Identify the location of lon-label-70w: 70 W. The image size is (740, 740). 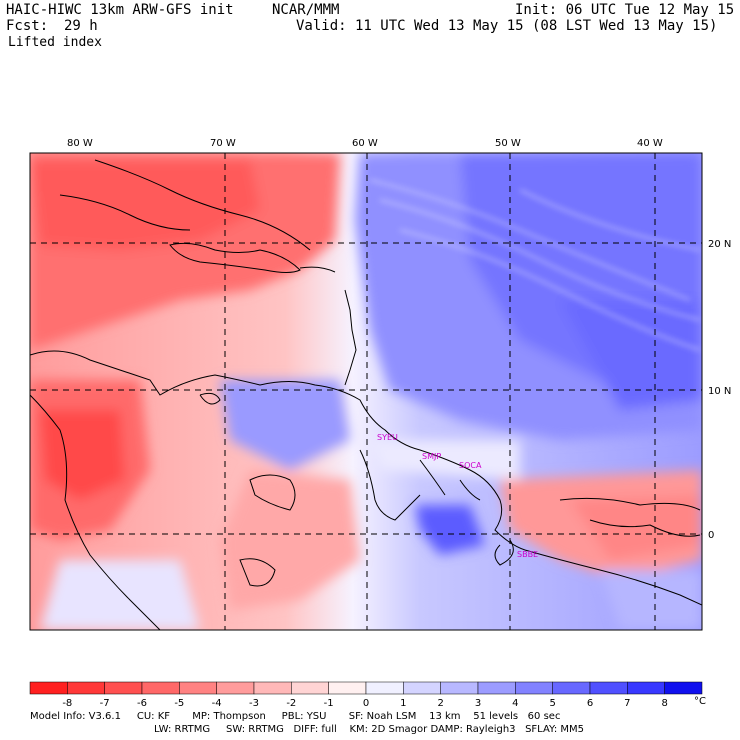
(223, 143).